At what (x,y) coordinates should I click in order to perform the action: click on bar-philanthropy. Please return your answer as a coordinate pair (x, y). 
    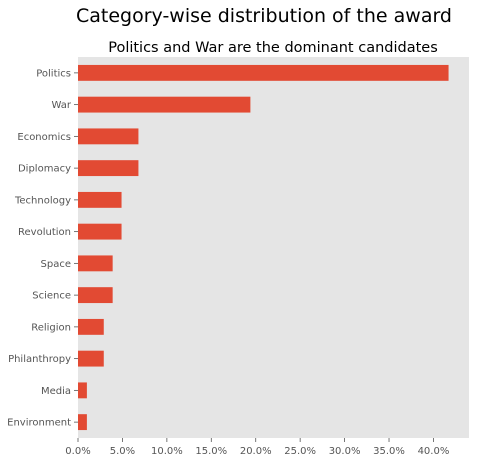
    Looking at the image, I should click on (91, 358).